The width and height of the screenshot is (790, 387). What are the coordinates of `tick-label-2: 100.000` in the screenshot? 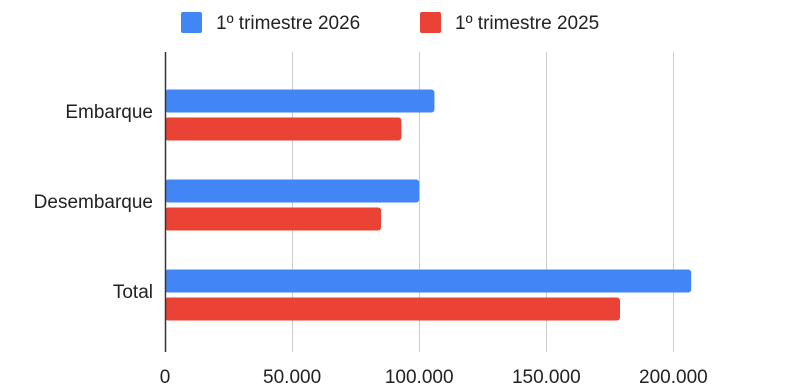 It's located at (419, 377).